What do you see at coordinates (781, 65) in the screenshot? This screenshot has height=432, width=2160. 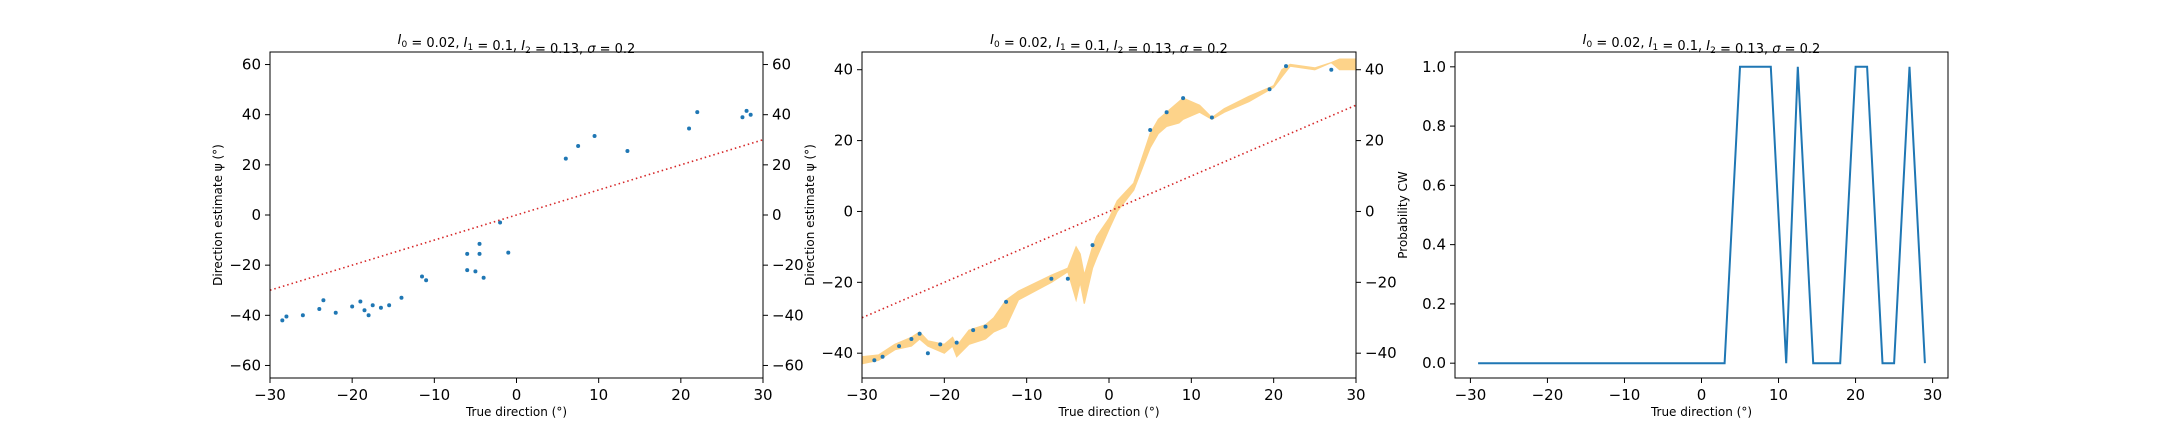 I see `y-tick-label-right: 60` at bounding box center [781, 65].